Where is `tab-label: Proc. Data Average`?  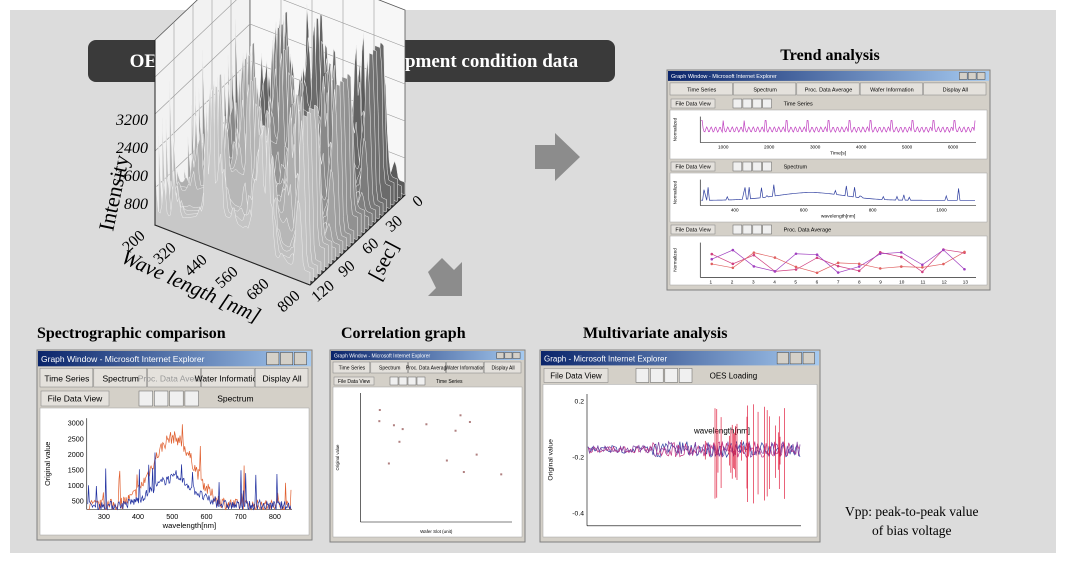 tab-label: Proc. Data Average is located at coordinates (427, 369).